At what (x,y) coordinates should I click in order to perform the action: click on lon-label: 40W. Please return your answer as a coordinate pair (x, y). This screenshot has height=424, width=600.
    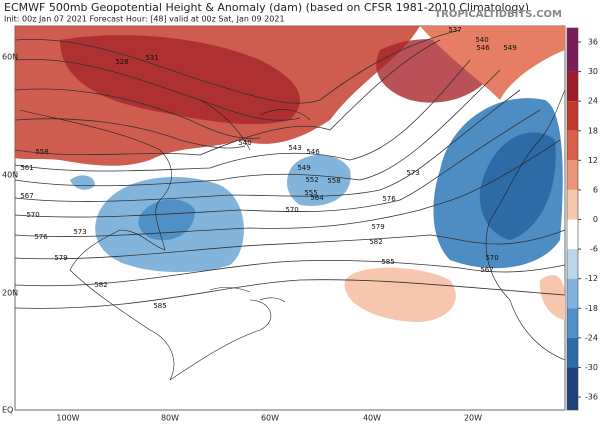
    Looking at the image, I should click on (372, 418).